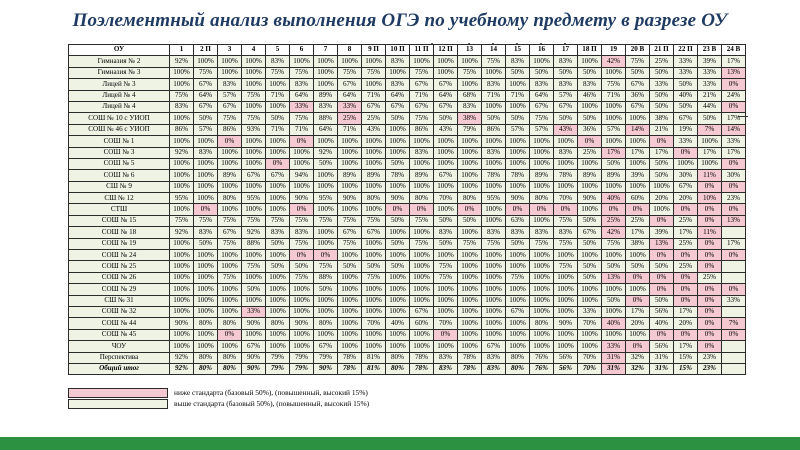  Describe the element at coordinates (709, 61) in the screenshot. I see `value-cell: 39%` at that location.